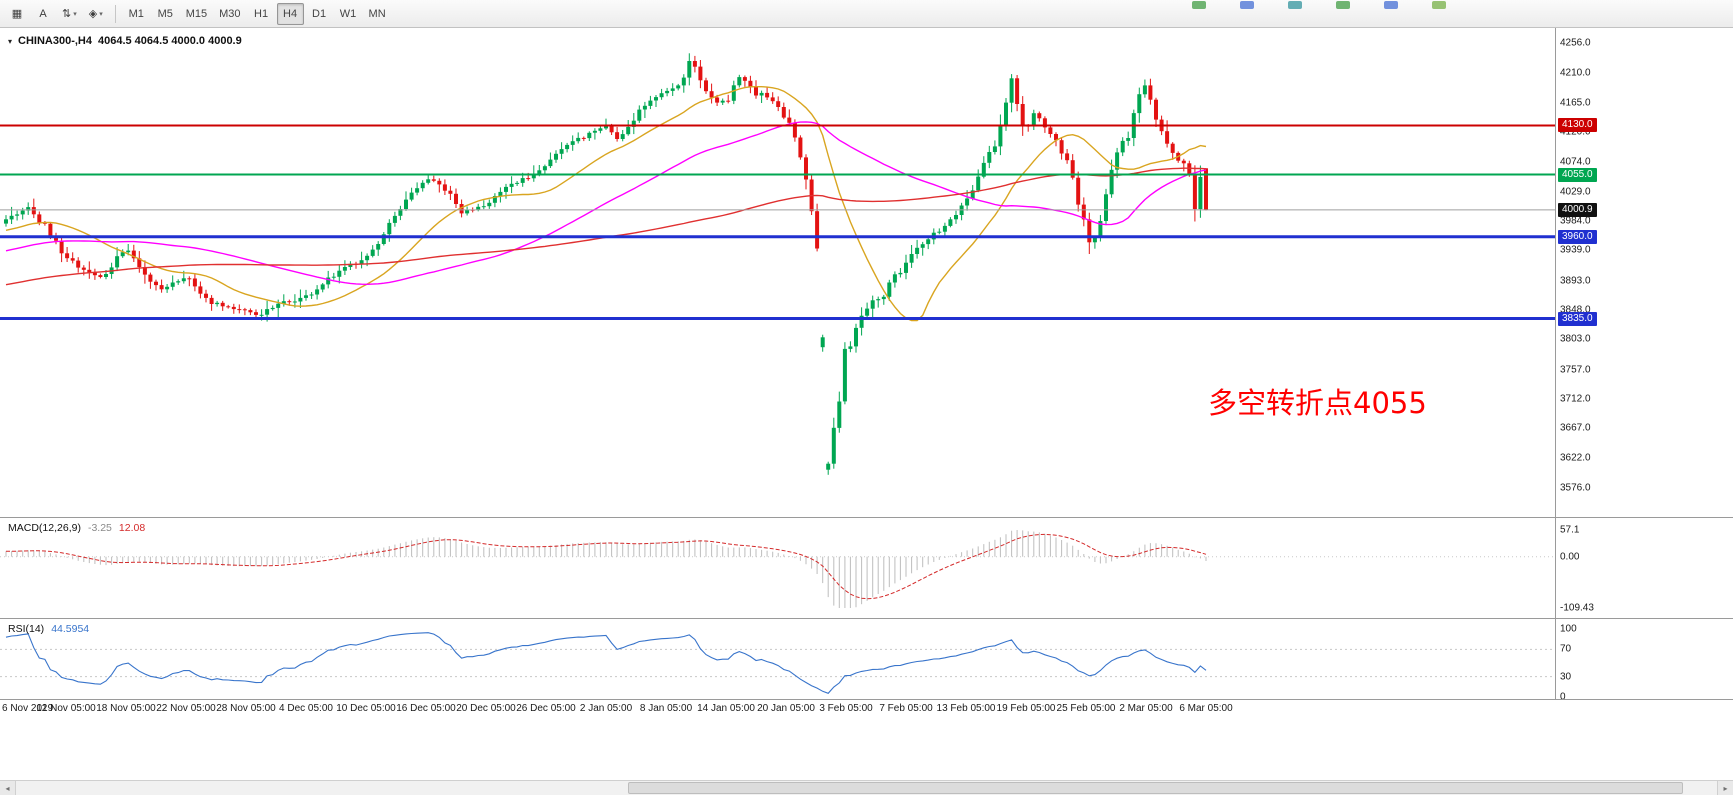 The height and width of the screenshot is (795, 1733). I want to click on rsi-tick-label: 0, so click(1563, 697).